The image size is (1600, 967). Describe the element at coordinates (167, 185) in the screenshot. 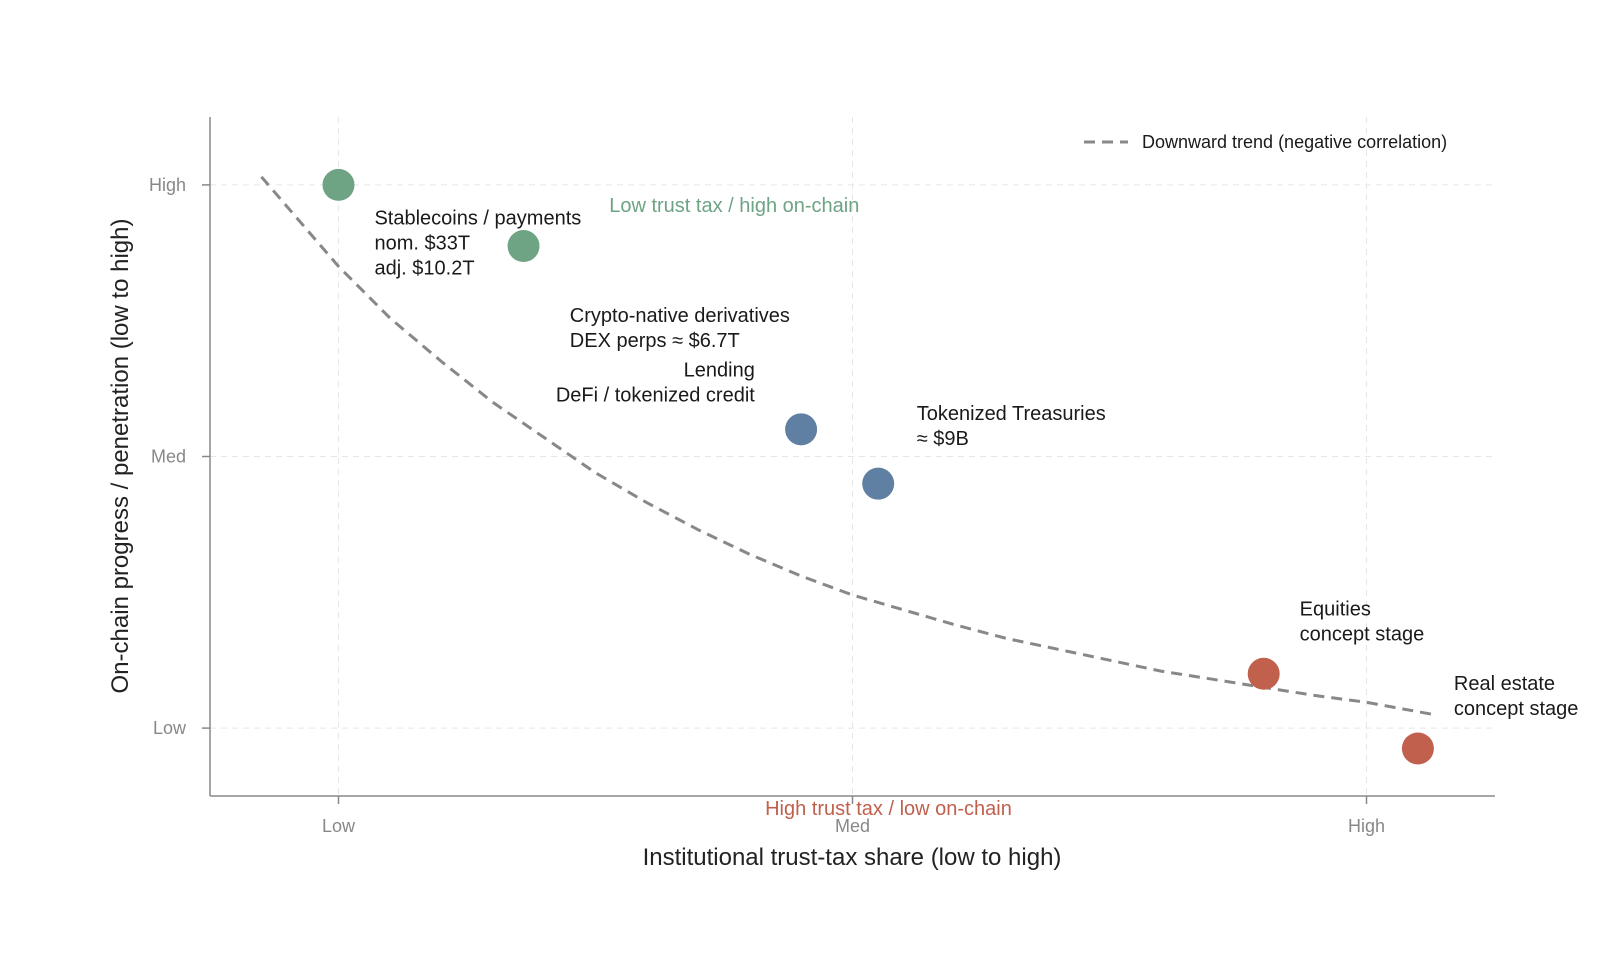

I see `y-tick-label: High` at that location.